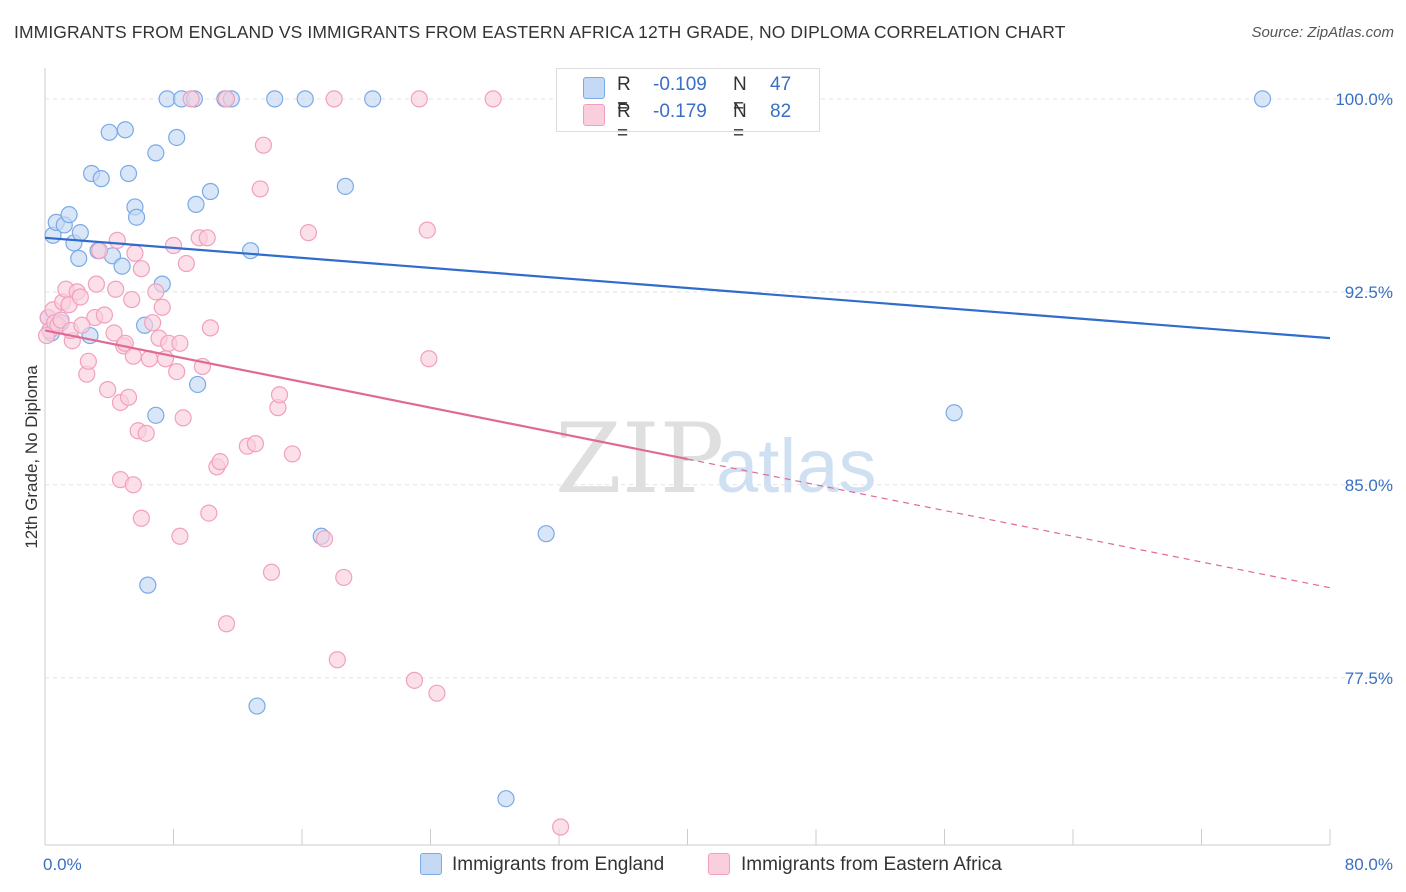 The width and height of the screenshot is (1406, 892). I want to click on n-value: 82, so click(781, 111).